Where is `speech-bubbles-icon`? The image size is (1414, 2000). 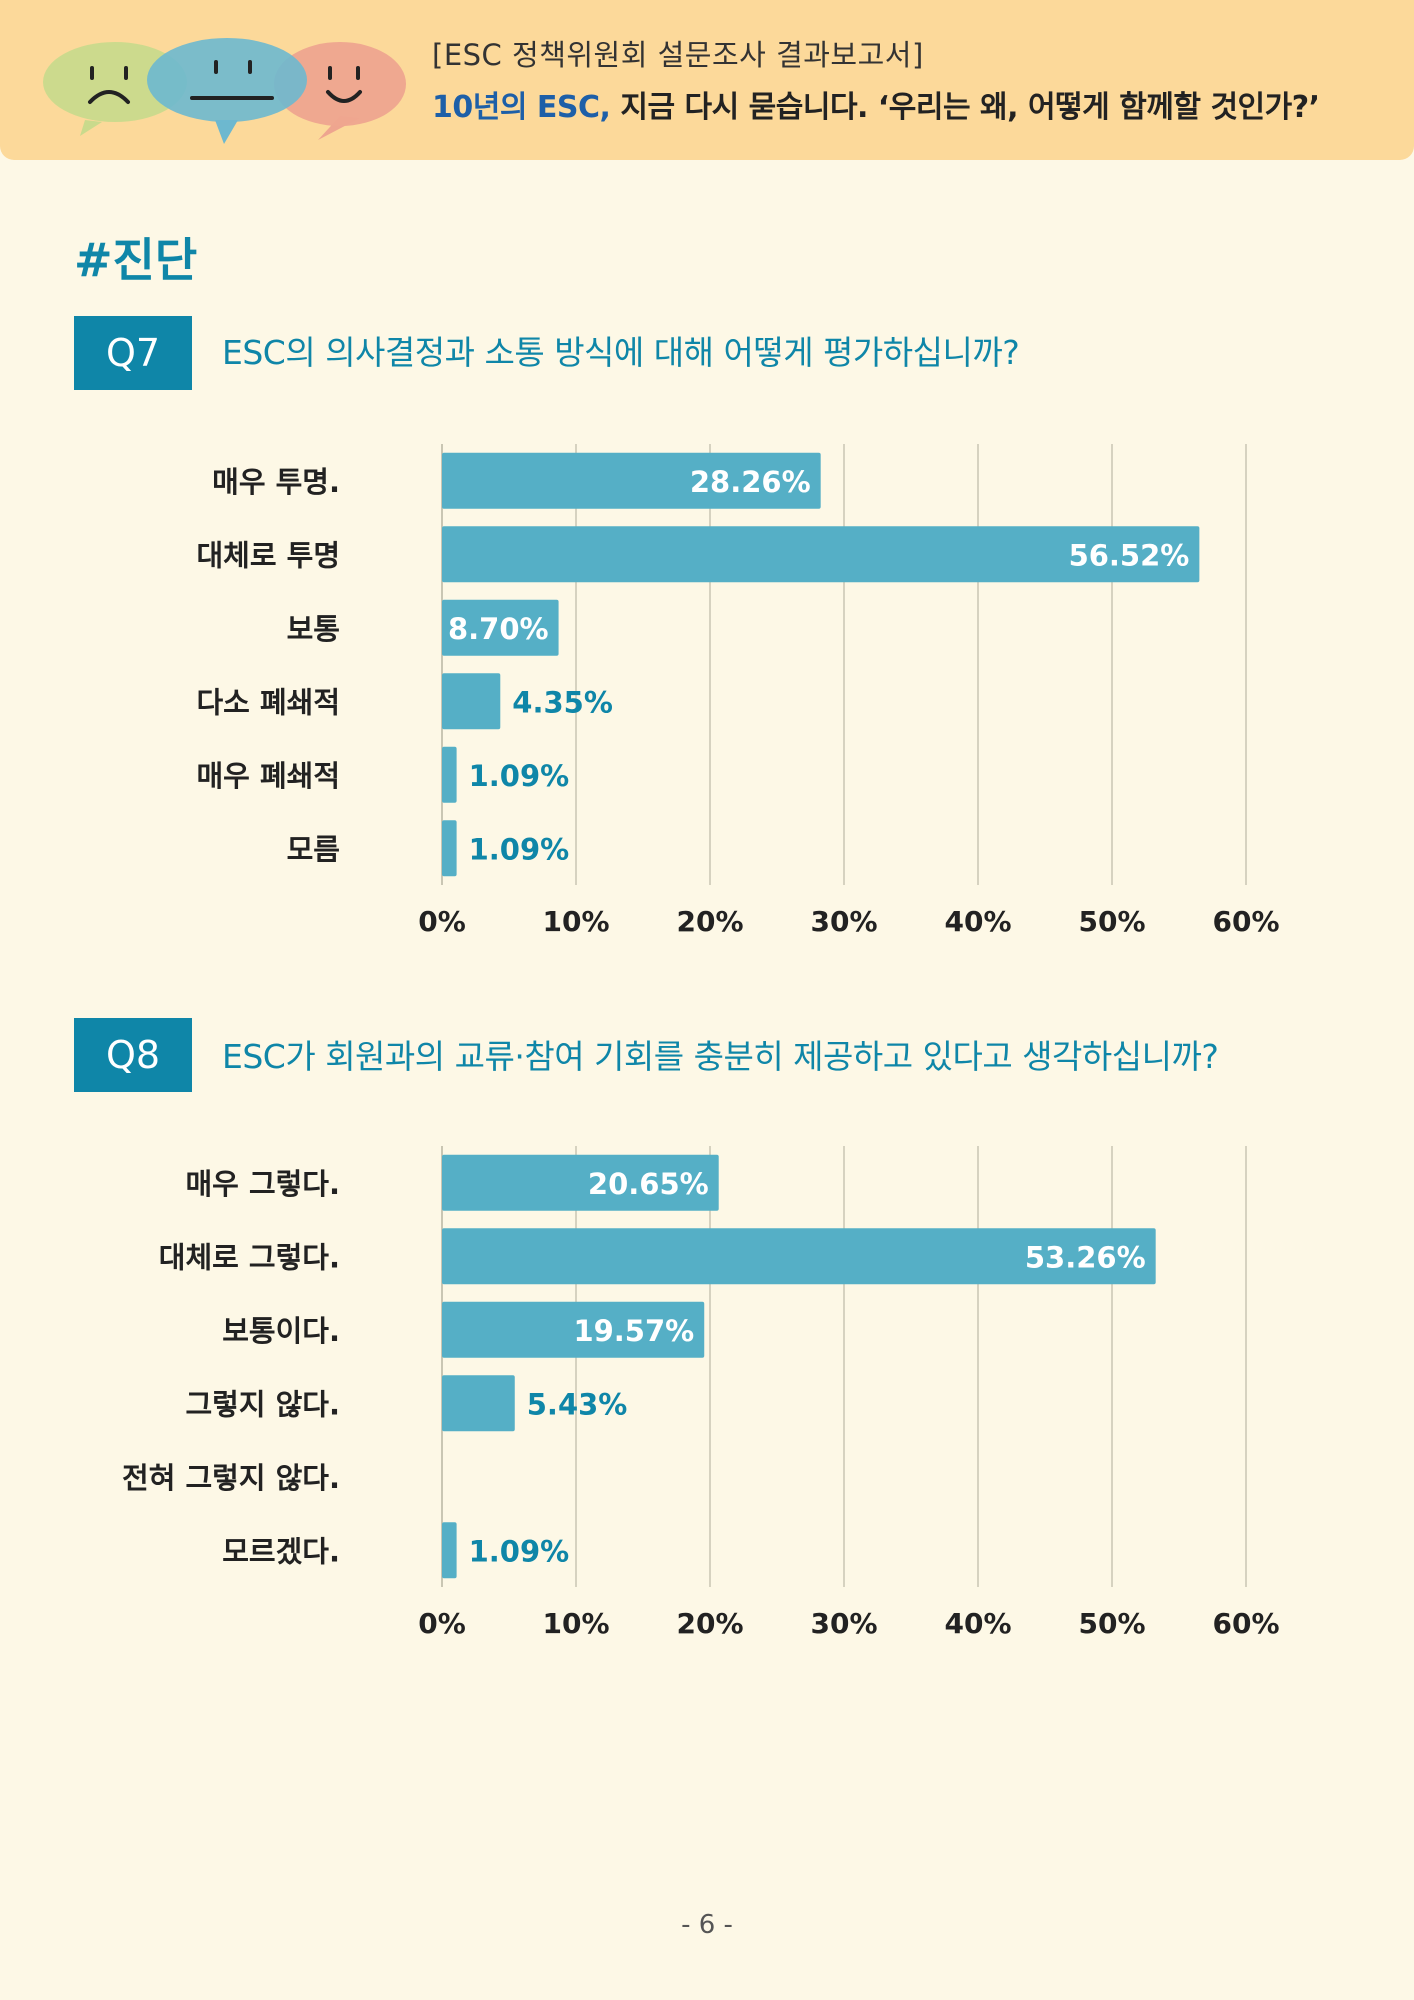
speech-bubbles-icon is located at coordinates (224, 91).